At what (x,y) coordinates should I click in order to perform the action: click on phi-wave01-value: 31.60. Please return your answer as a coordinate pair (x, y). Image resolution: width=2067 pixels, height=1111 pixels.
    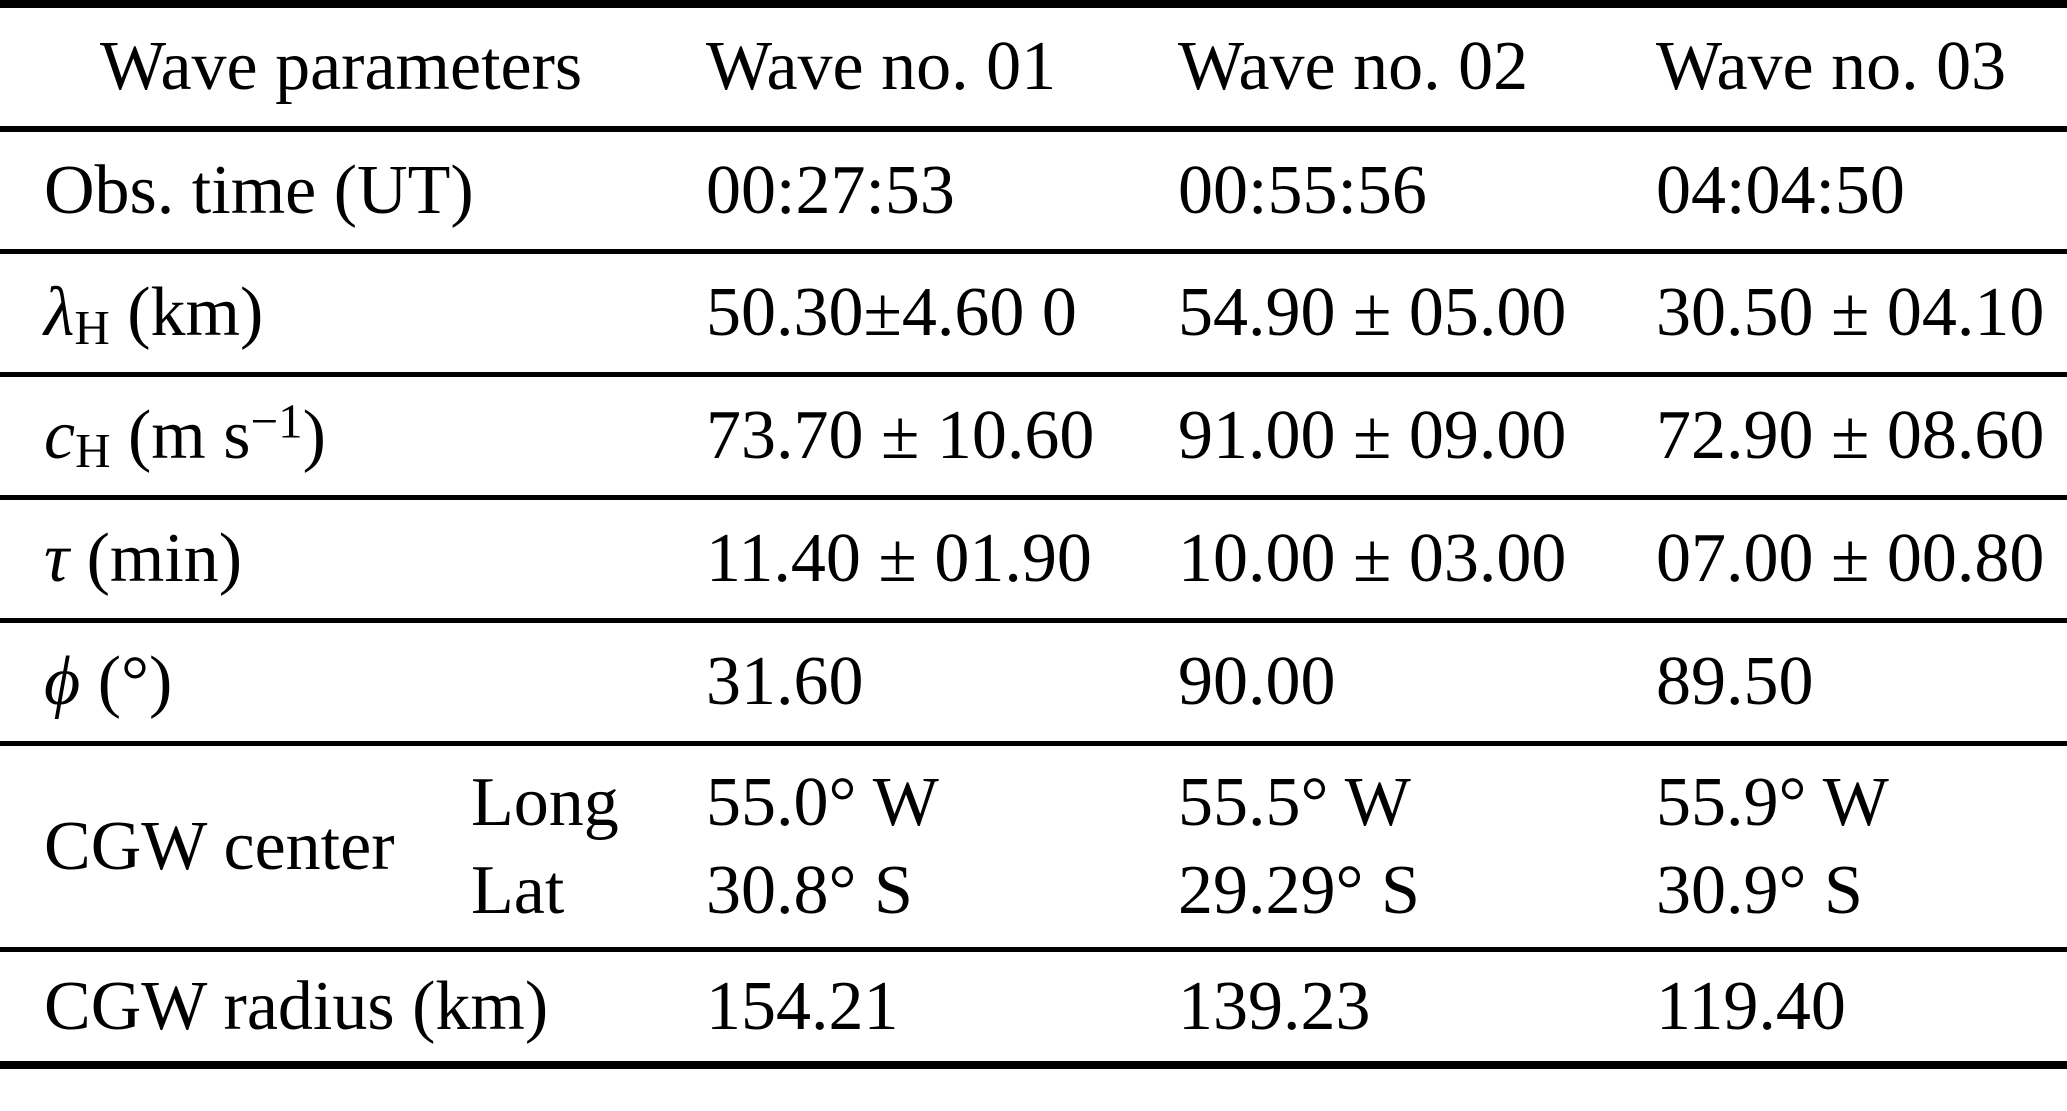
    Looking at the image, I should click on (785, 681).